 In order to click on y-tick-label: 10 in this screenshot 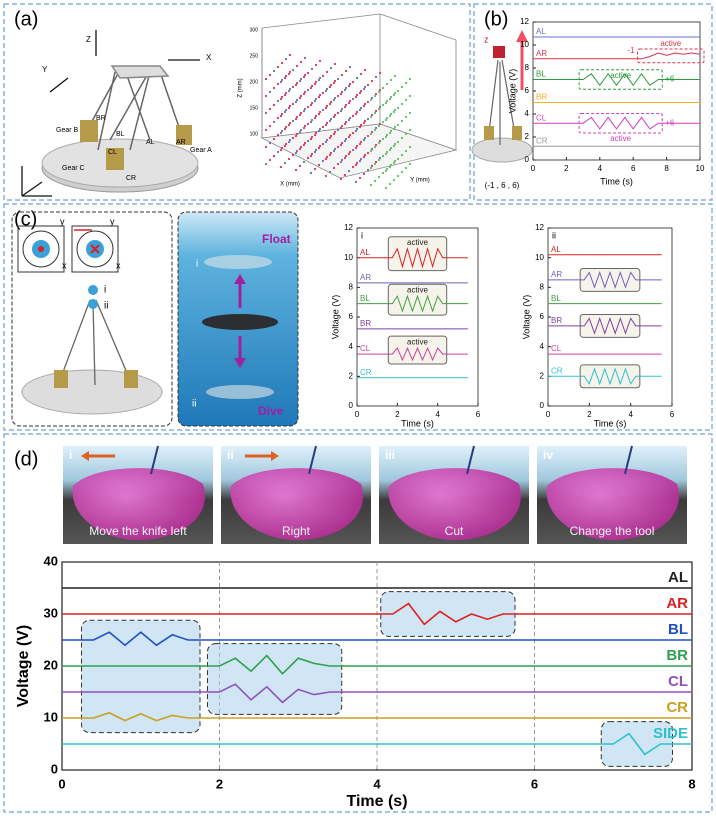, I will do `click(524, 44)`.